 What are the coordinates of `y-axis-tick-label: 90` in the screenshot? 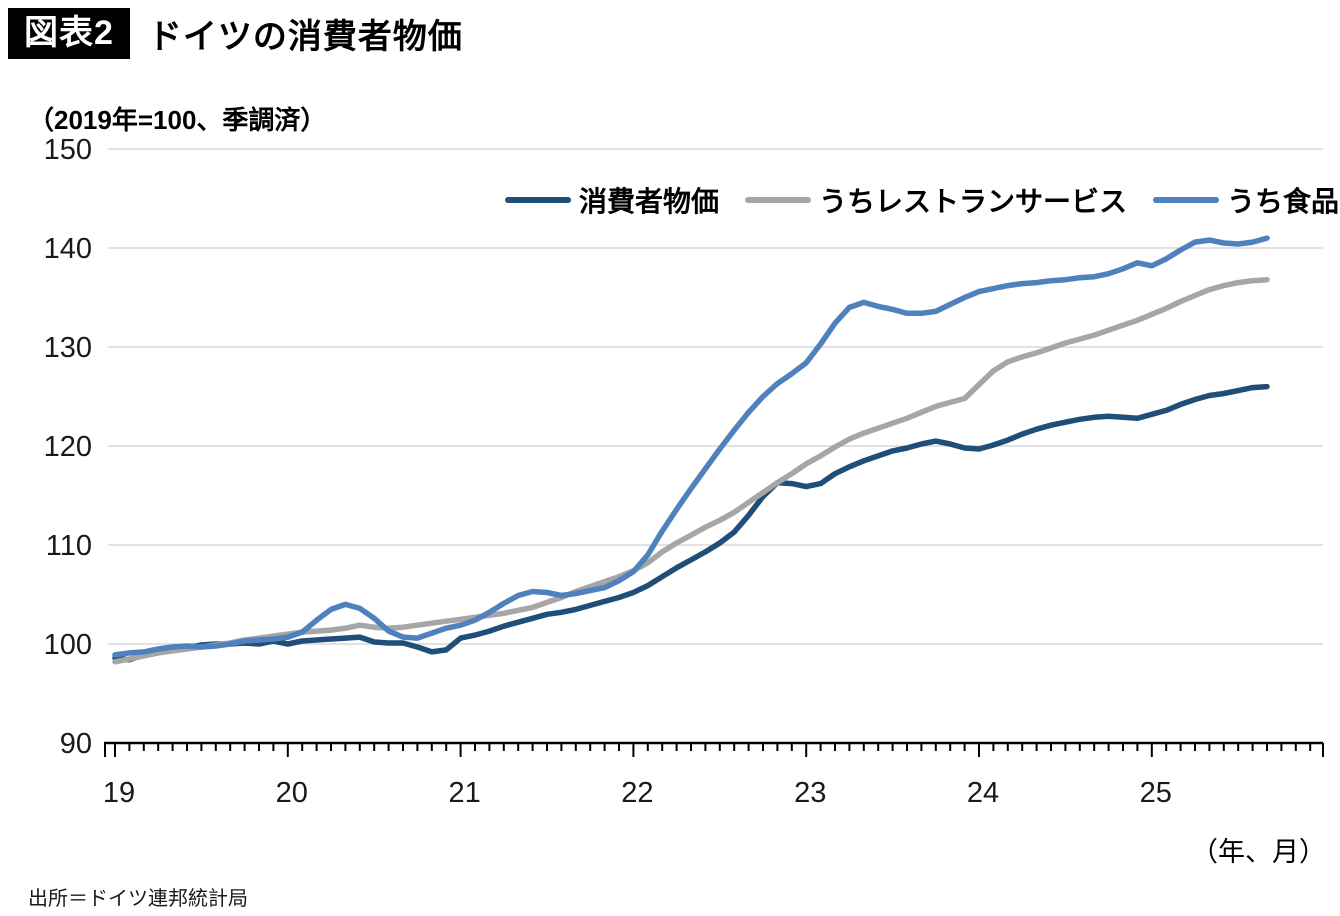 It's located at (76, 744).